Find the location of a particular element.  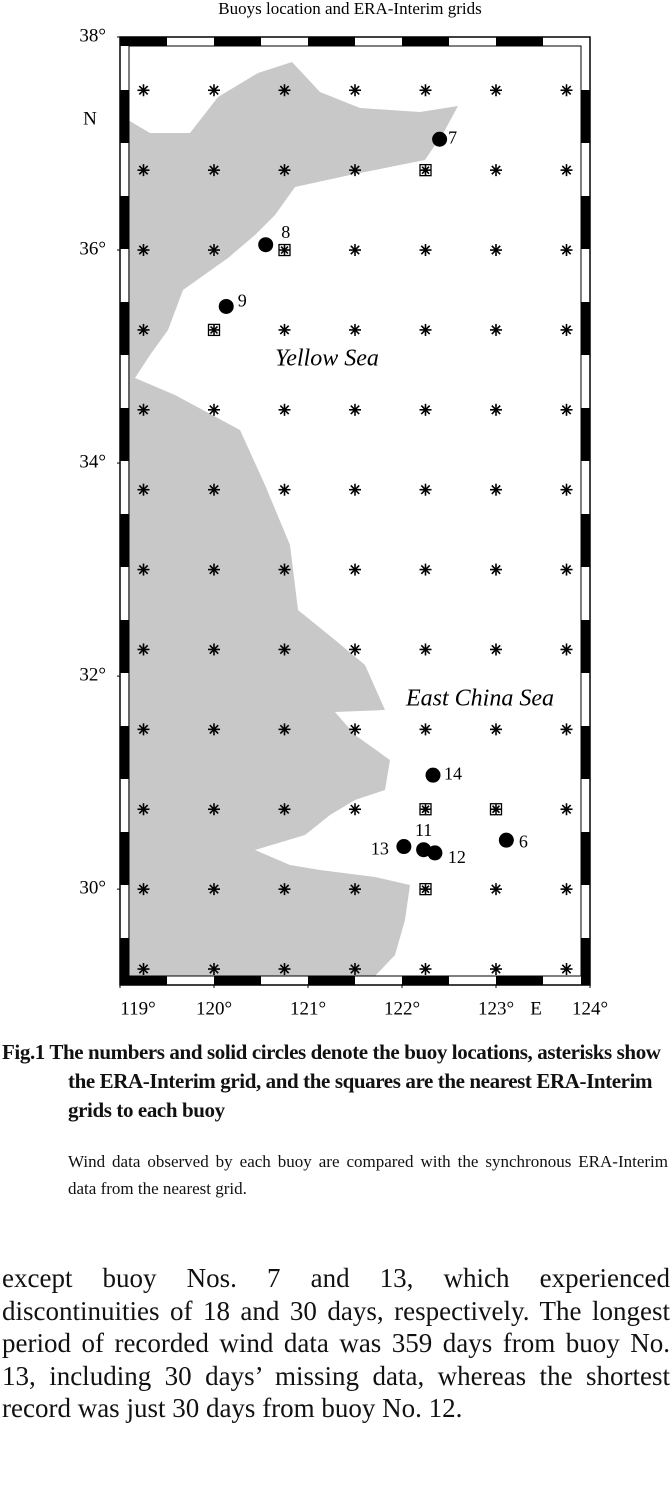

buoy-label: 9 is located at coordinates (242, 301).